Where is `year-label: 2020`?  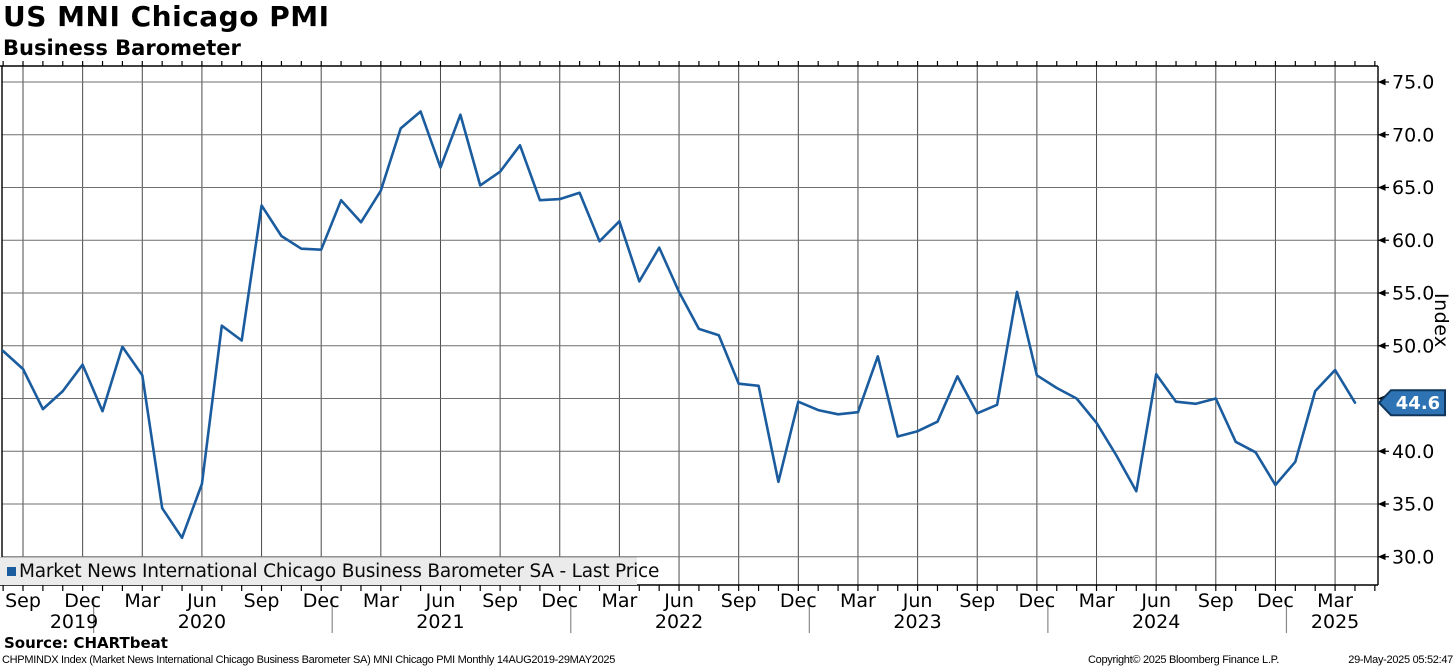 year-label: 2020 is located at coordinates (202, 622).